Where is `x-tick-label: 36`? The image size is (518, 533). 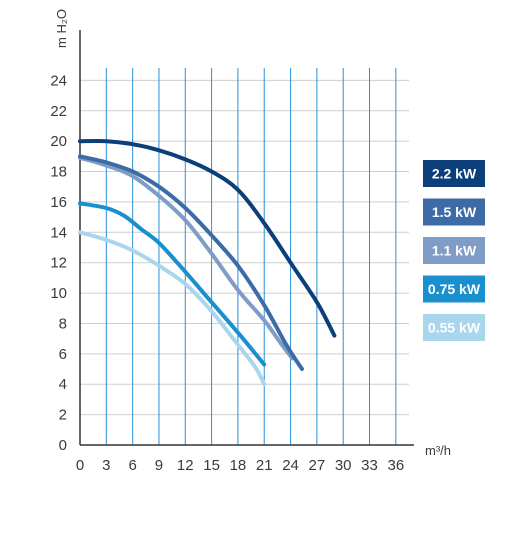
x-tick-label: 36 is located at coordinates (395, 465).